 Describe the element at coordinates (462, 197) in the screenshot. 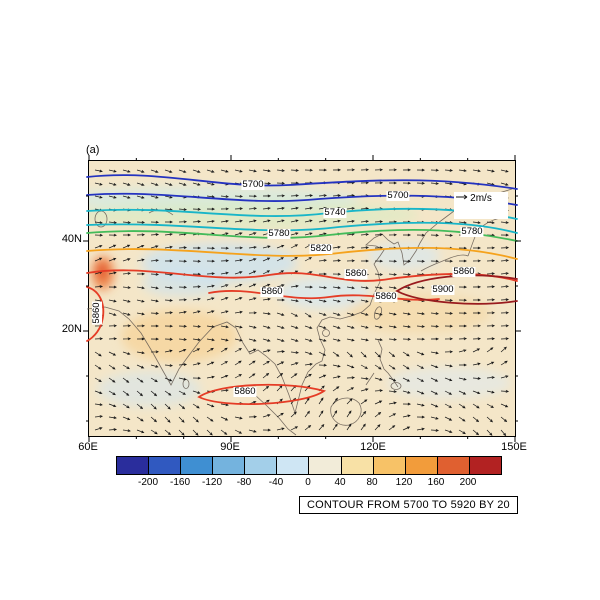

I see `reference-vector-arrow-icon` at that location.